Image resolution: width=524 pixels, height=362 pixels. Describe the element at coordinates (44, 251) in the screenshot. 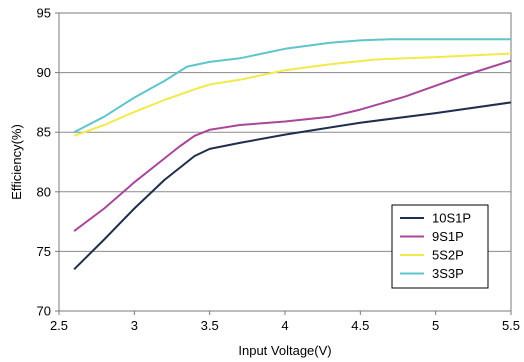

I see `y-tick-label: 75` at that location.